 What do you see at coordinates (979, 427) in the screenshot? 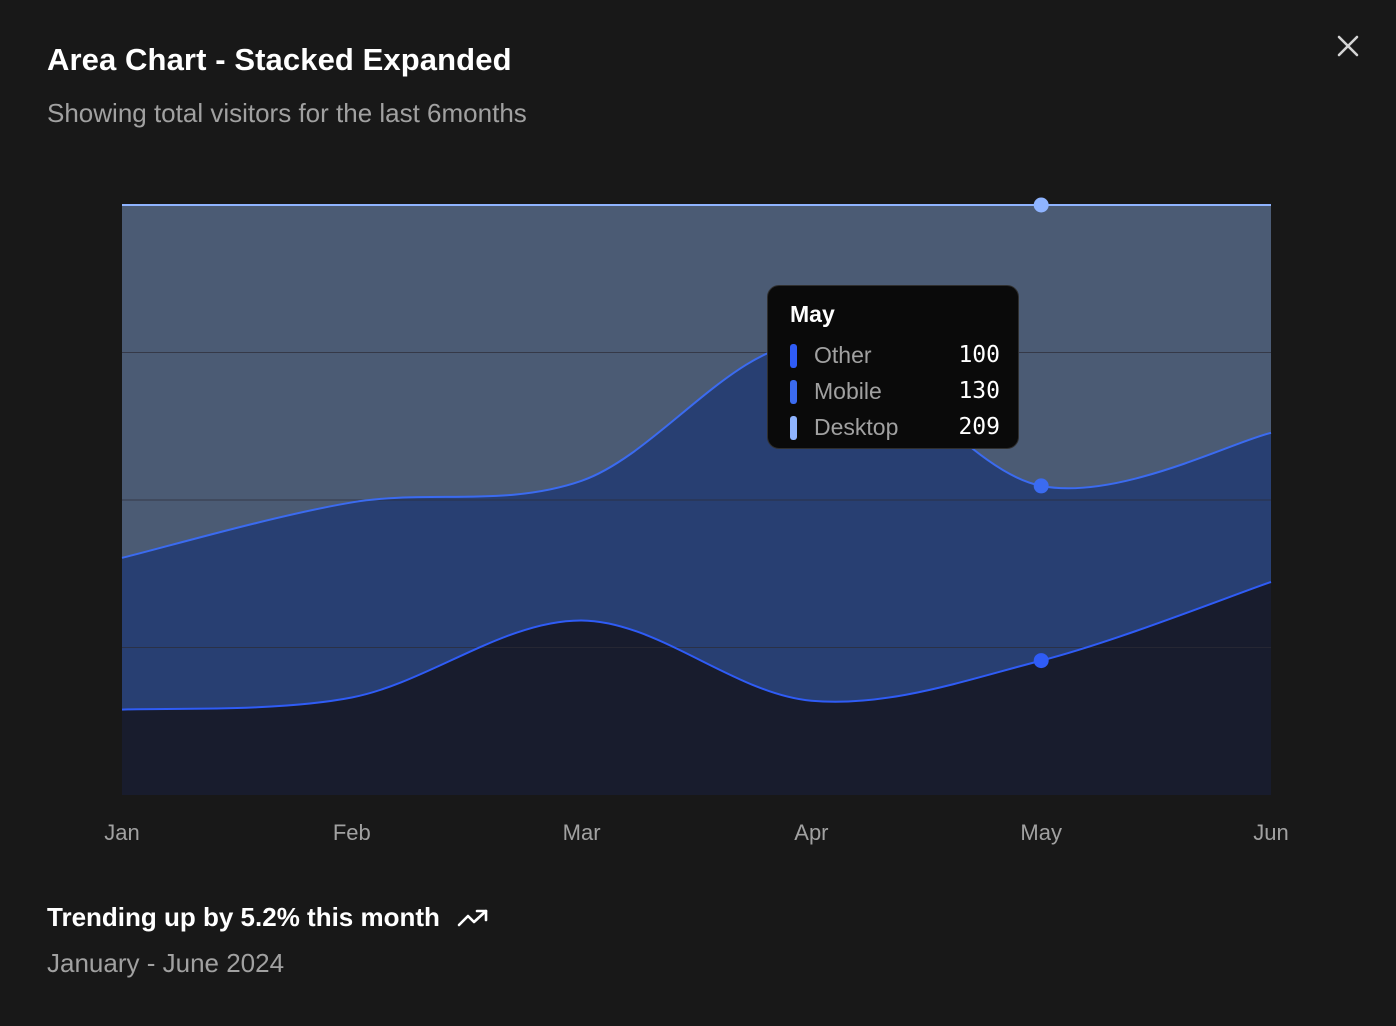
I see `tooltip-value-desktop: 209` at bounding box center [979, 427].